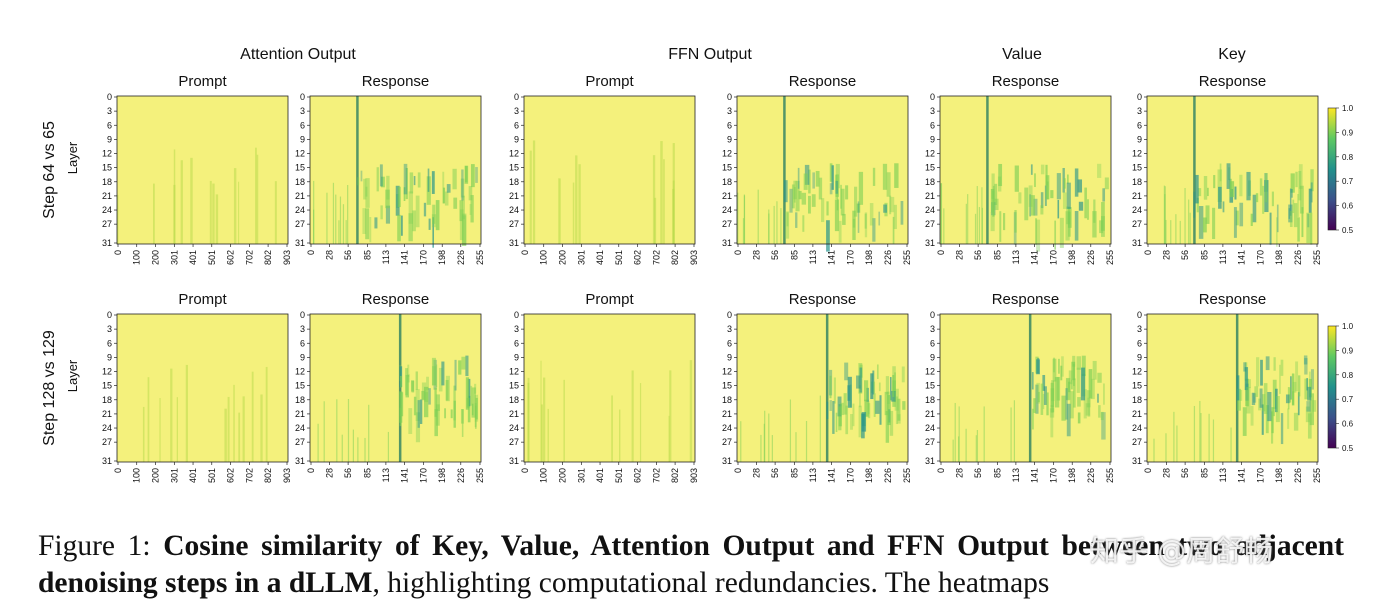 Image resolution: width=1382 pixels, height=614 pixels. What do you see at coordinates (1332, 387) in the screenshot?
I see `colorbar` at bounding box center [1332, 387].